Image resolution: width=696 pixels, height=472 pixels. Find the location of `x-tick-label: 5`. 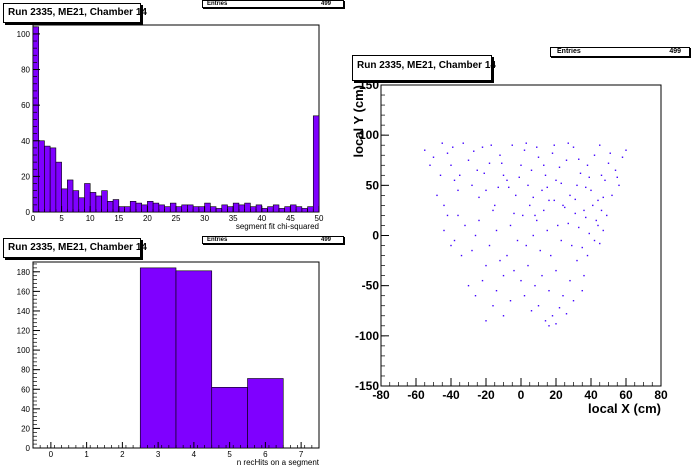

x-tick-label: 5 is located at coordinates (229, 454).